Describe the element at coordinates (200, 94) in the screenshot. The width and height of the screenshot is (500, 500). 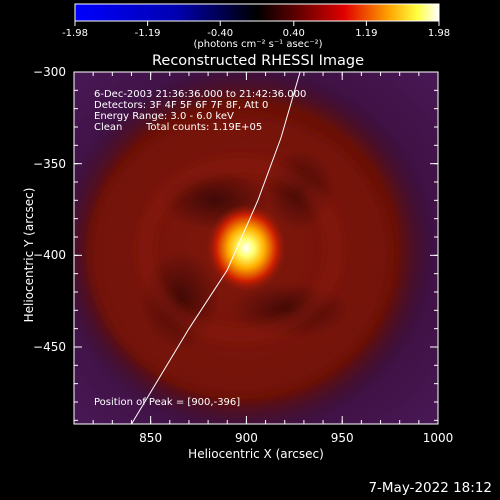
I see `annotation-time-range: 6-Dec-2003 21:36:36.000 to 21:42:36.000` at that location.